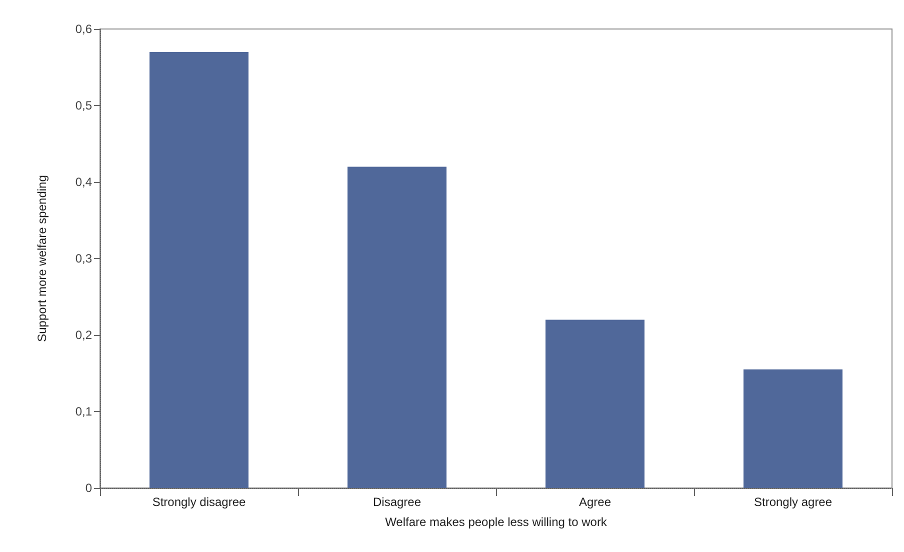 The height and width of the screenshot is (552, 904). Describe the element at coordinates (199, 502) in the screenshot. I see `x-tick-label: Strongly disagree` at that location.